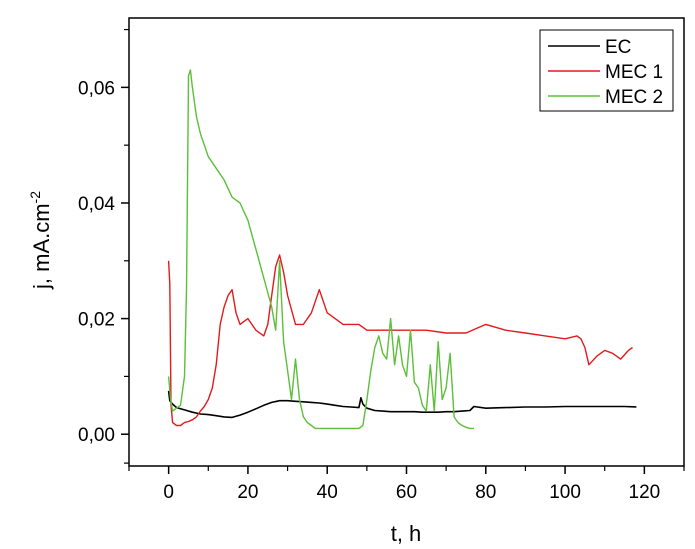  I want to click on x-tick-label: 120, so click(645, 492).